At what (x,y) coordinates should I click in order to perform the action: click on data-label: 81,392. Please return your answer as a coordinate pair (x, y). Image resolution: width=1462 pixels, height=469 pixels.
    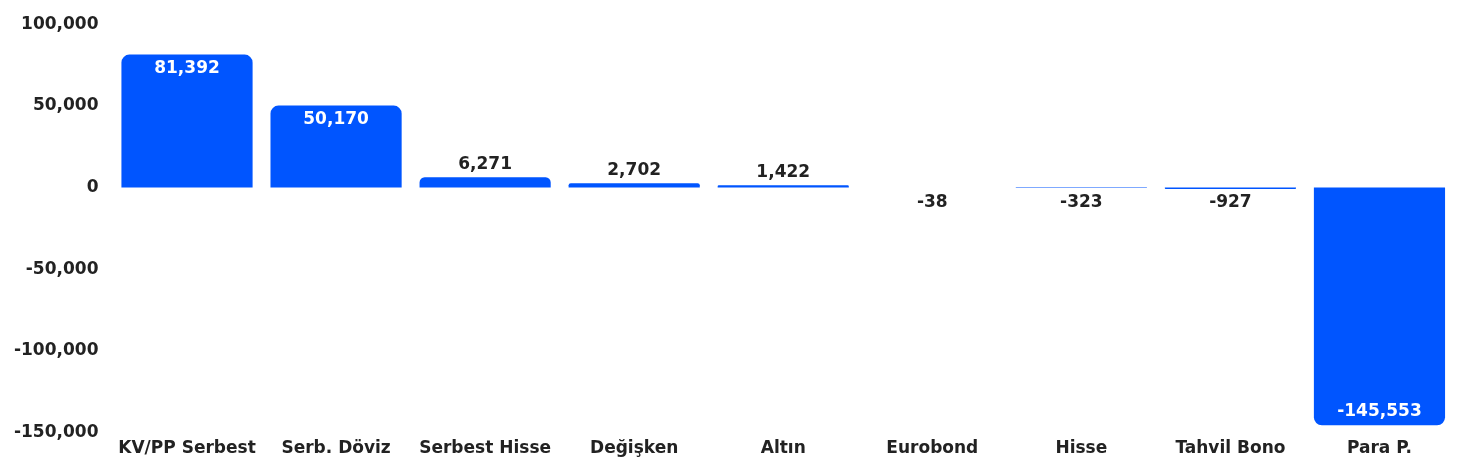
    Looking at the image, I should click on (187, 67).